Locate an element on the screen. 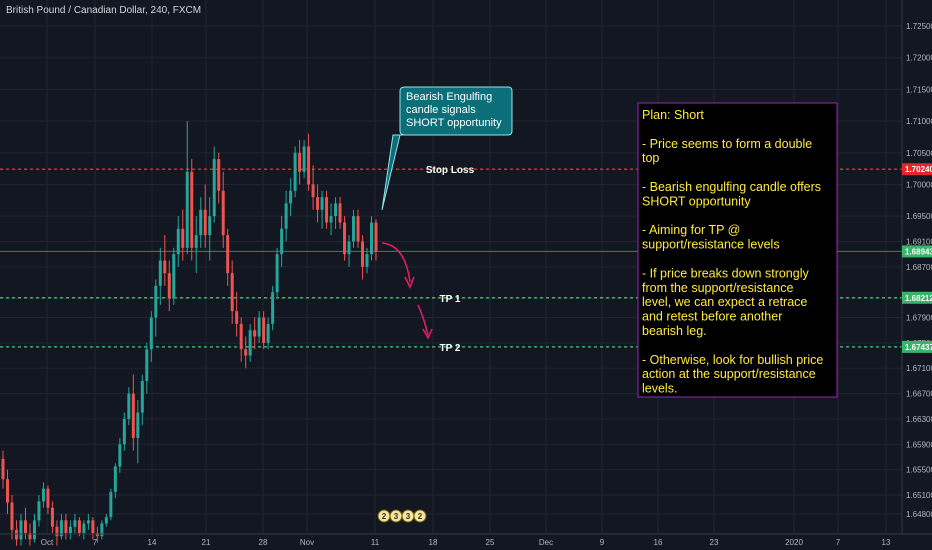 This screenshot has height=550, width=932. price-tick-label: 1.64800 is located at coordinates (919, 514).